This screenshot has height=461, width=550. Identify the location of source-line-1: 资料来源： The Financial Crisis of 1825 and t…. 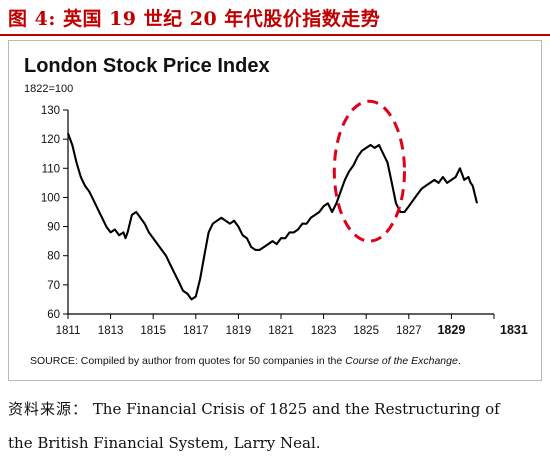
(275, 409).